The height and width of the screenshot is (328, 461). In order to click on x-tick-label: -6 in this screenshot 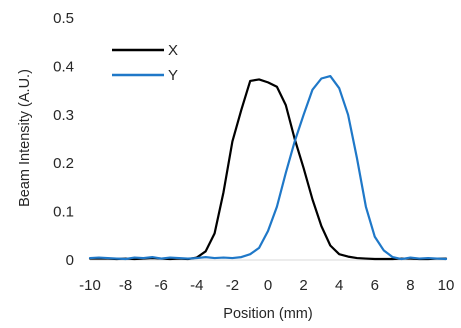, I will do `click(161, 285)`.